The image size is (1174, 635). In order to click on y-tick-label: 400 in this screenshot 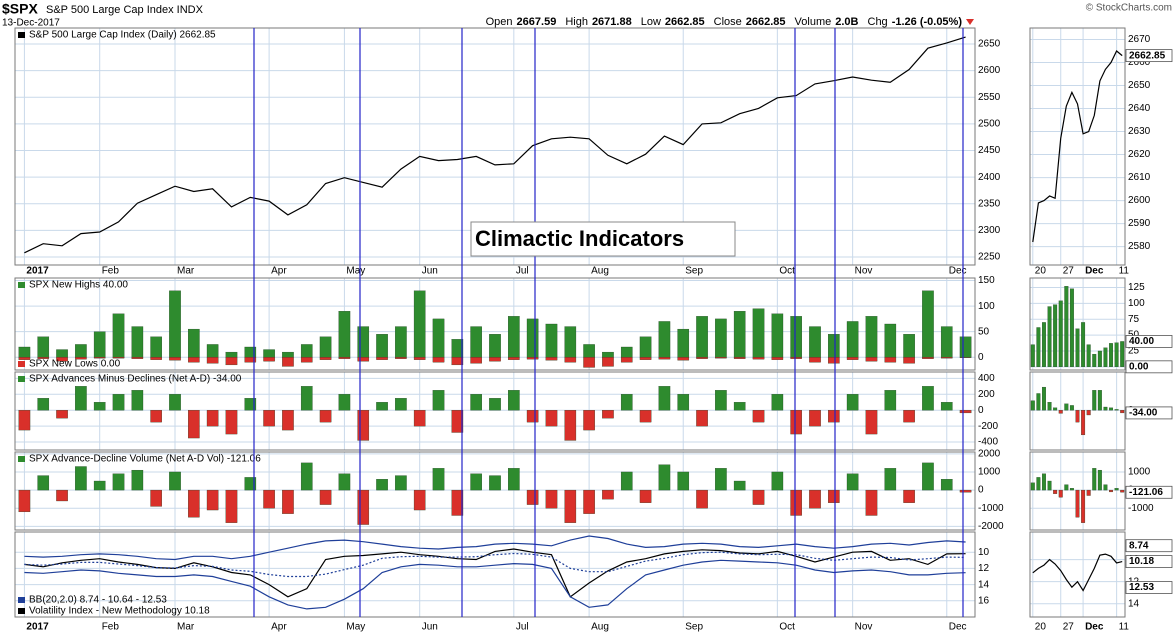, I will do `click(986, 378)`.